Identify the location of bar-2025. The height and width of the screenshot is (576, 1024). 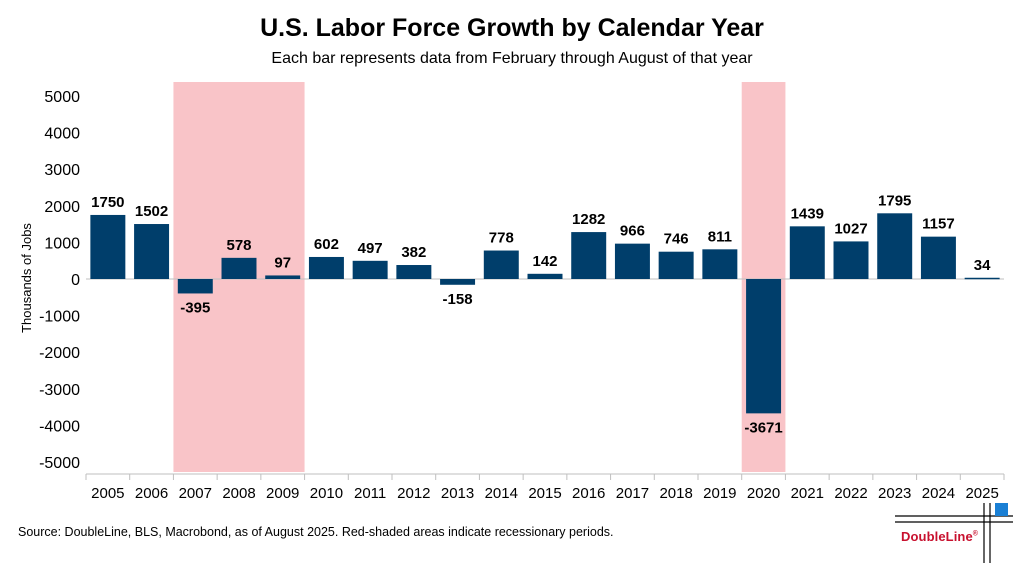
(982, 278).